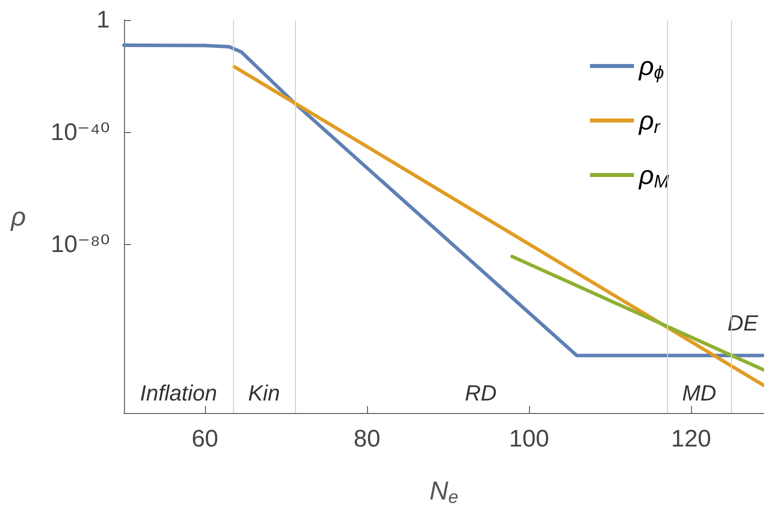  What do you see at coordinates (480, 393) in the screenshot?
I see `annotation: RD` at bounding box center [480, 393].